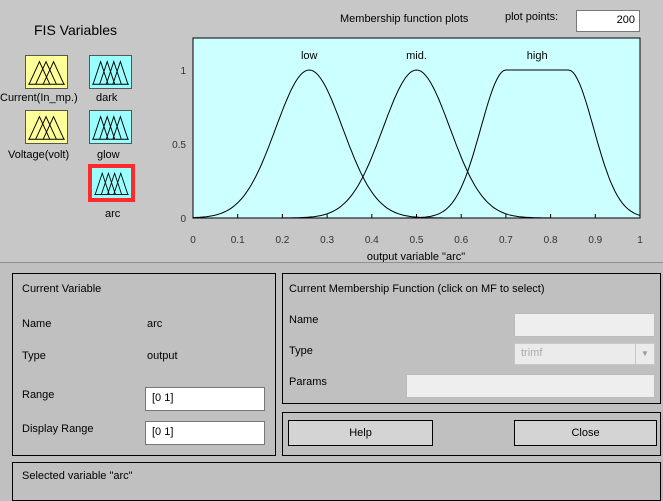  I want to click on close-button: Close, so click(585, 433).